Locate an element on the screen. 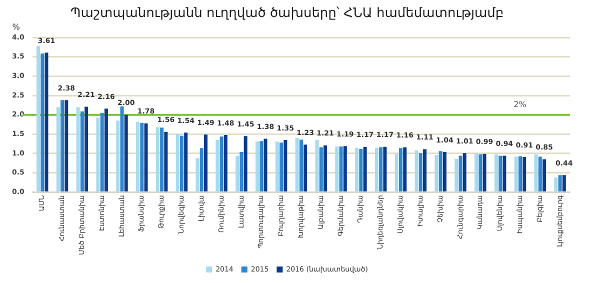  chart-title: Պաշտպանությանն ուղղված ծախսերը՝ ՀՆԱ համեմատությամբ is located at coordinates (287, 14).